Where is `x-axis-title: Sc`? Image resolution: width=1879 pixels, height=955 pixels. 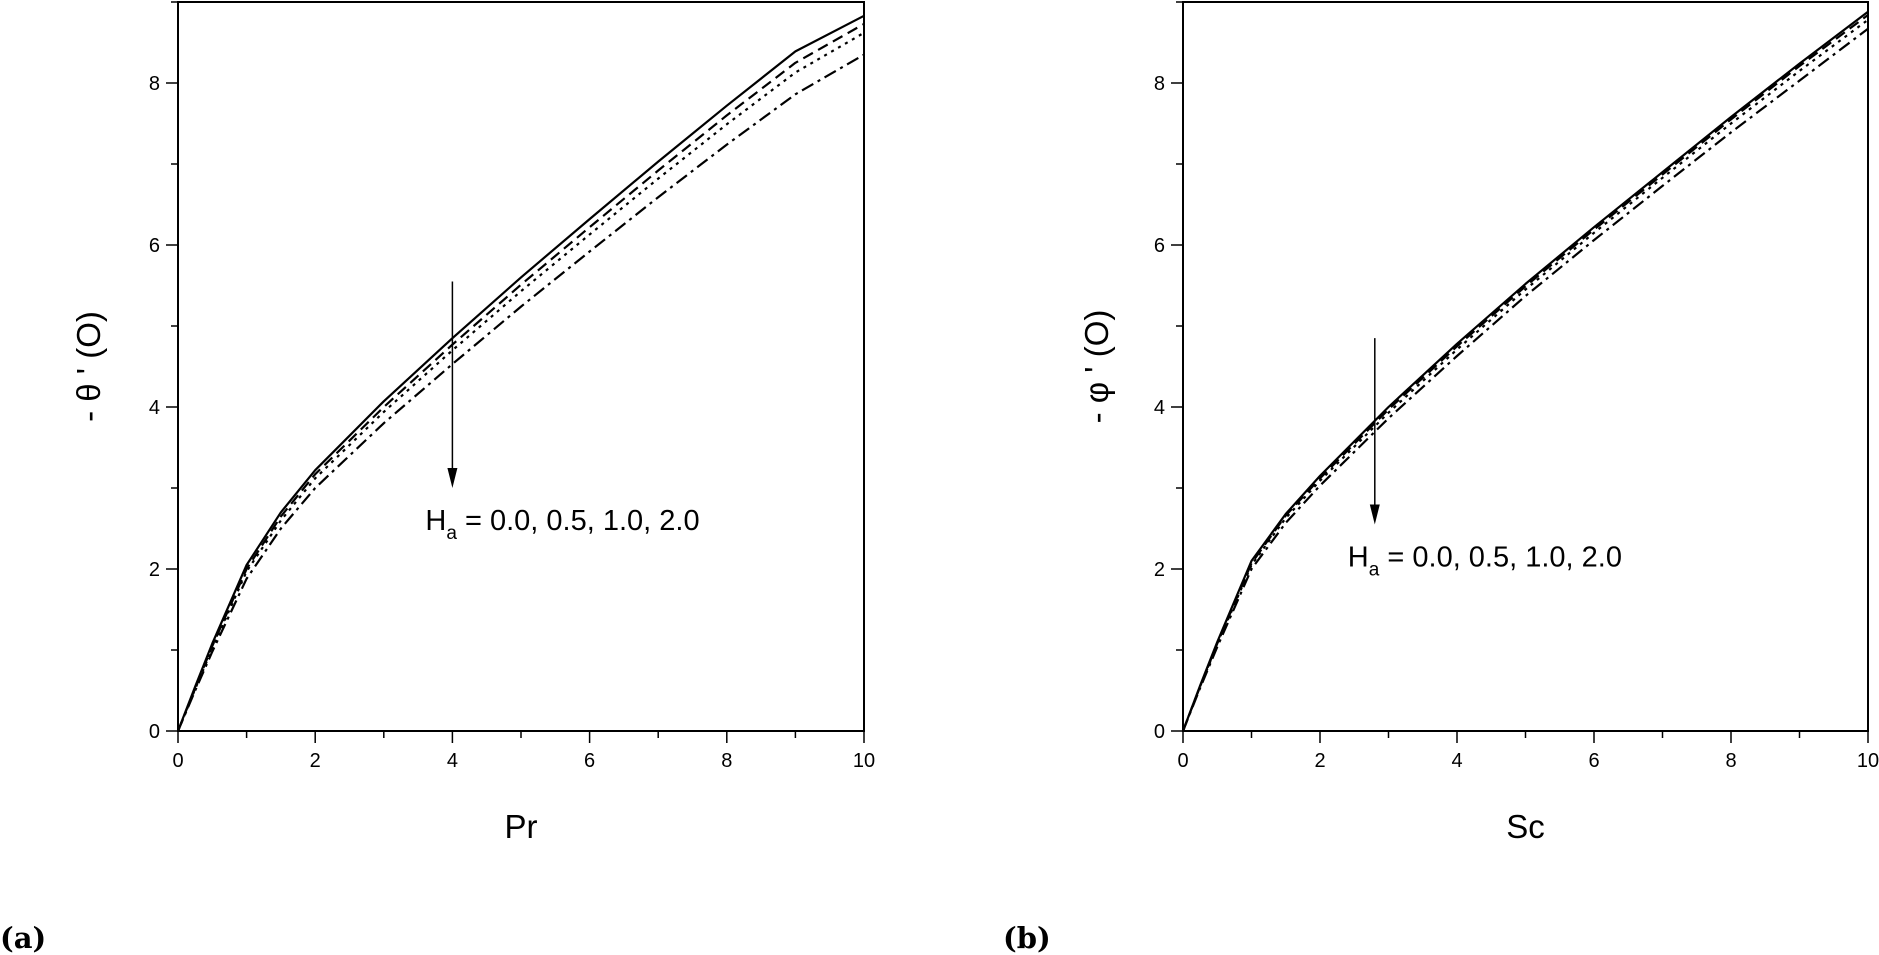 x-axis-title: Sc is located at coordinates (1525, 826).